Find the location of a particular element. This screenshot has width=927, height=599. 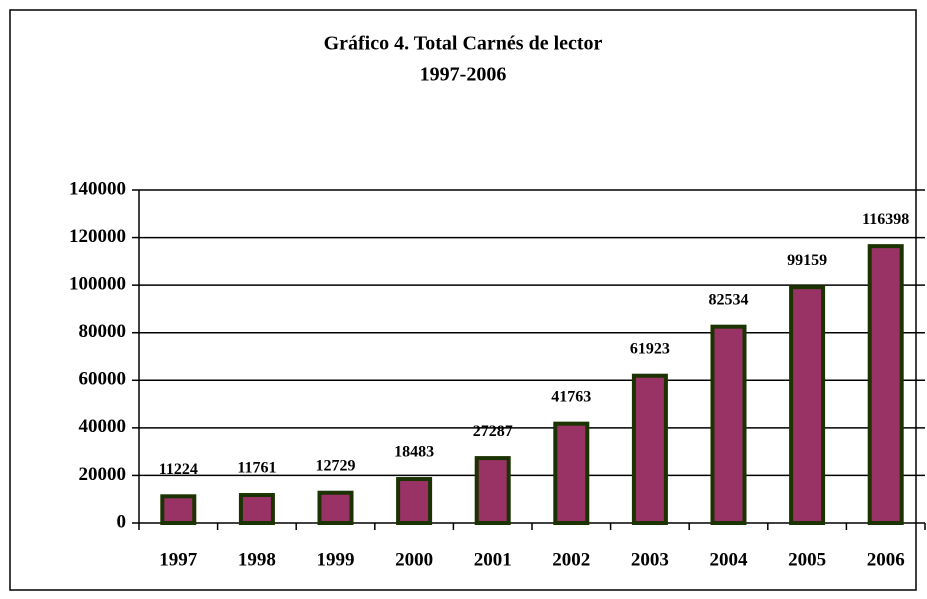

value-label: 82534 is located at coordinates (729, 299).